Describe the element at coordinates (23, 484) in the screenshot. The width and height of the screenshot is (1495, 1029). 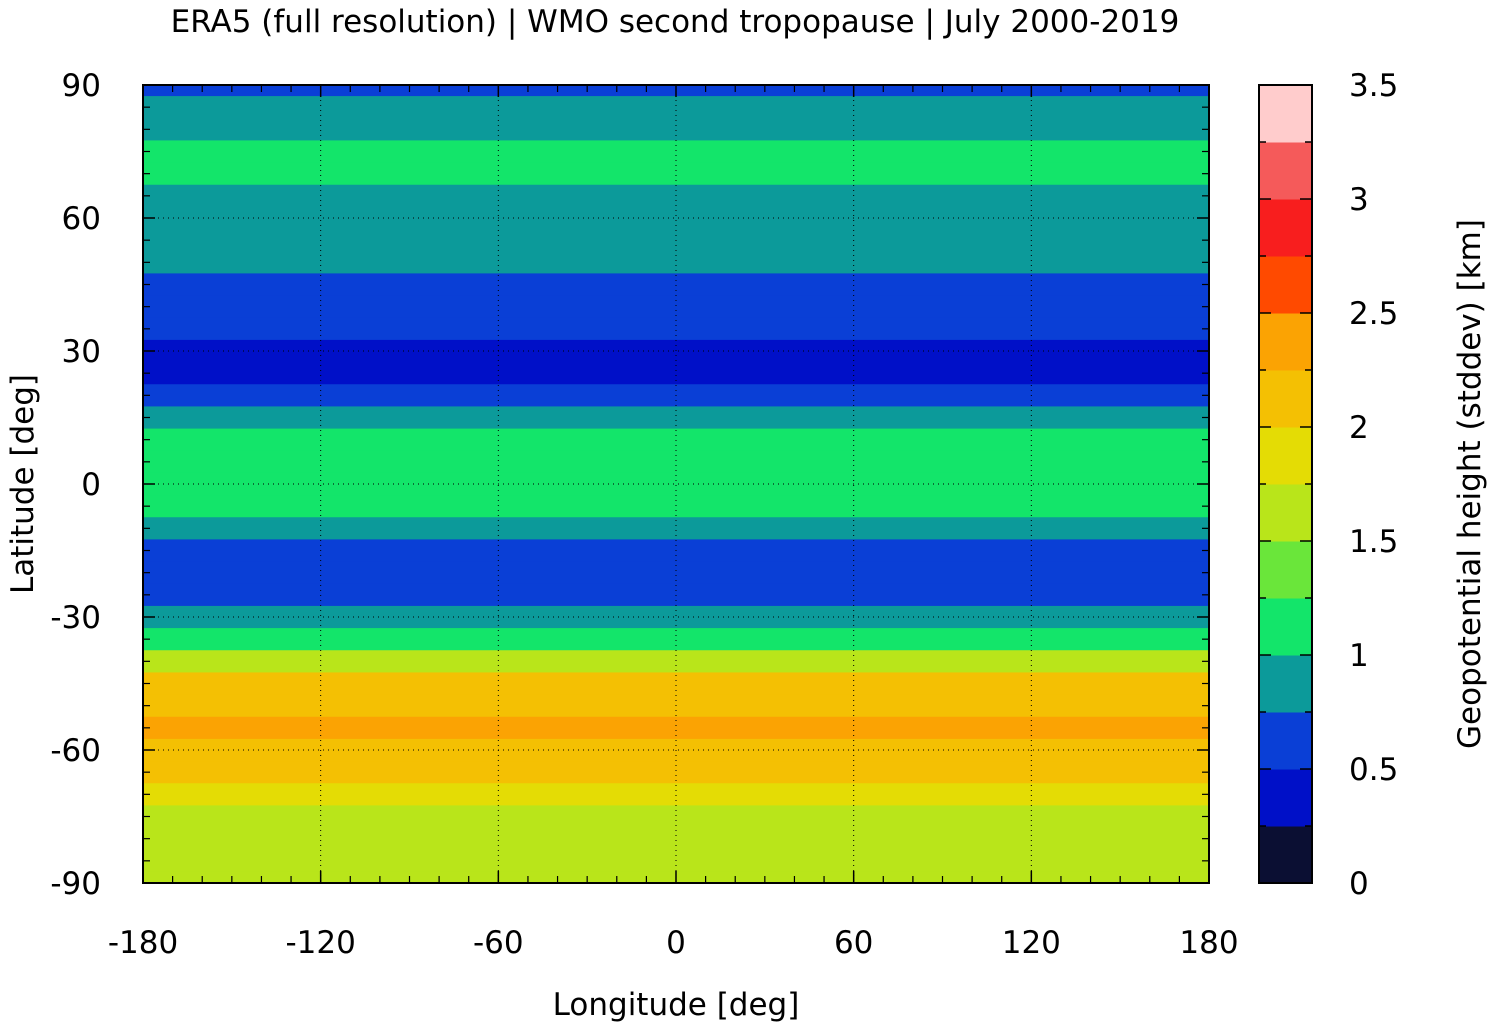
I see `y-axis-label: Latitude [deg]` at that location.